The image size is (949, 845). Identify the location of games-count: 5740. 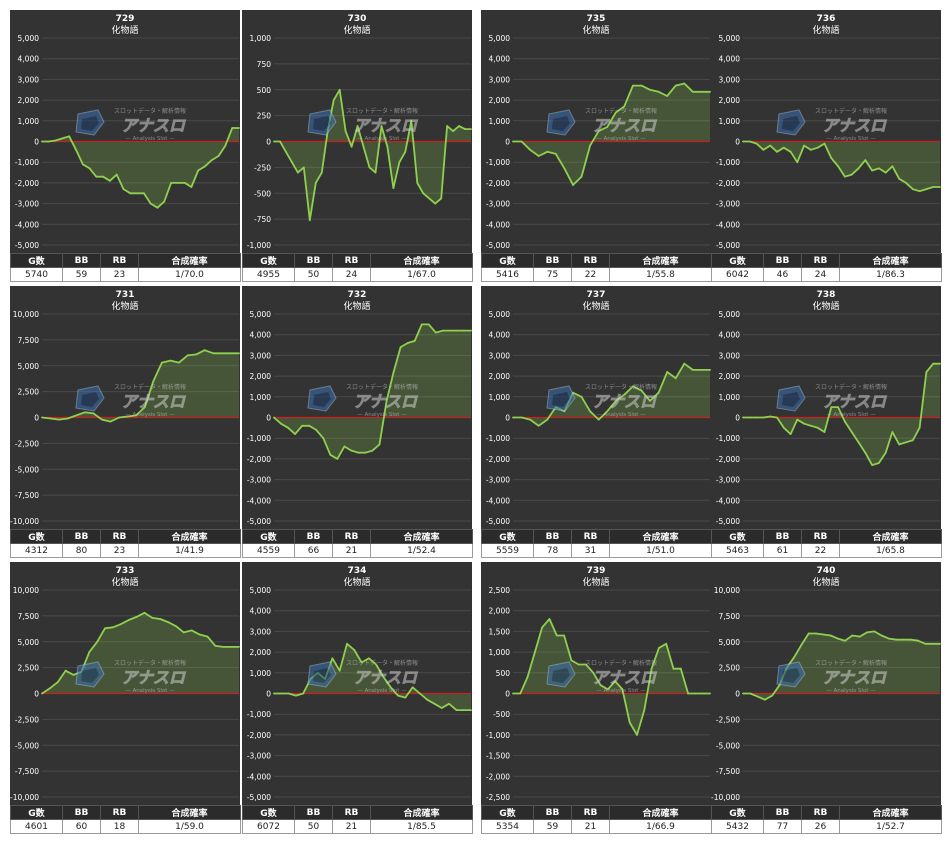
(36, 274).